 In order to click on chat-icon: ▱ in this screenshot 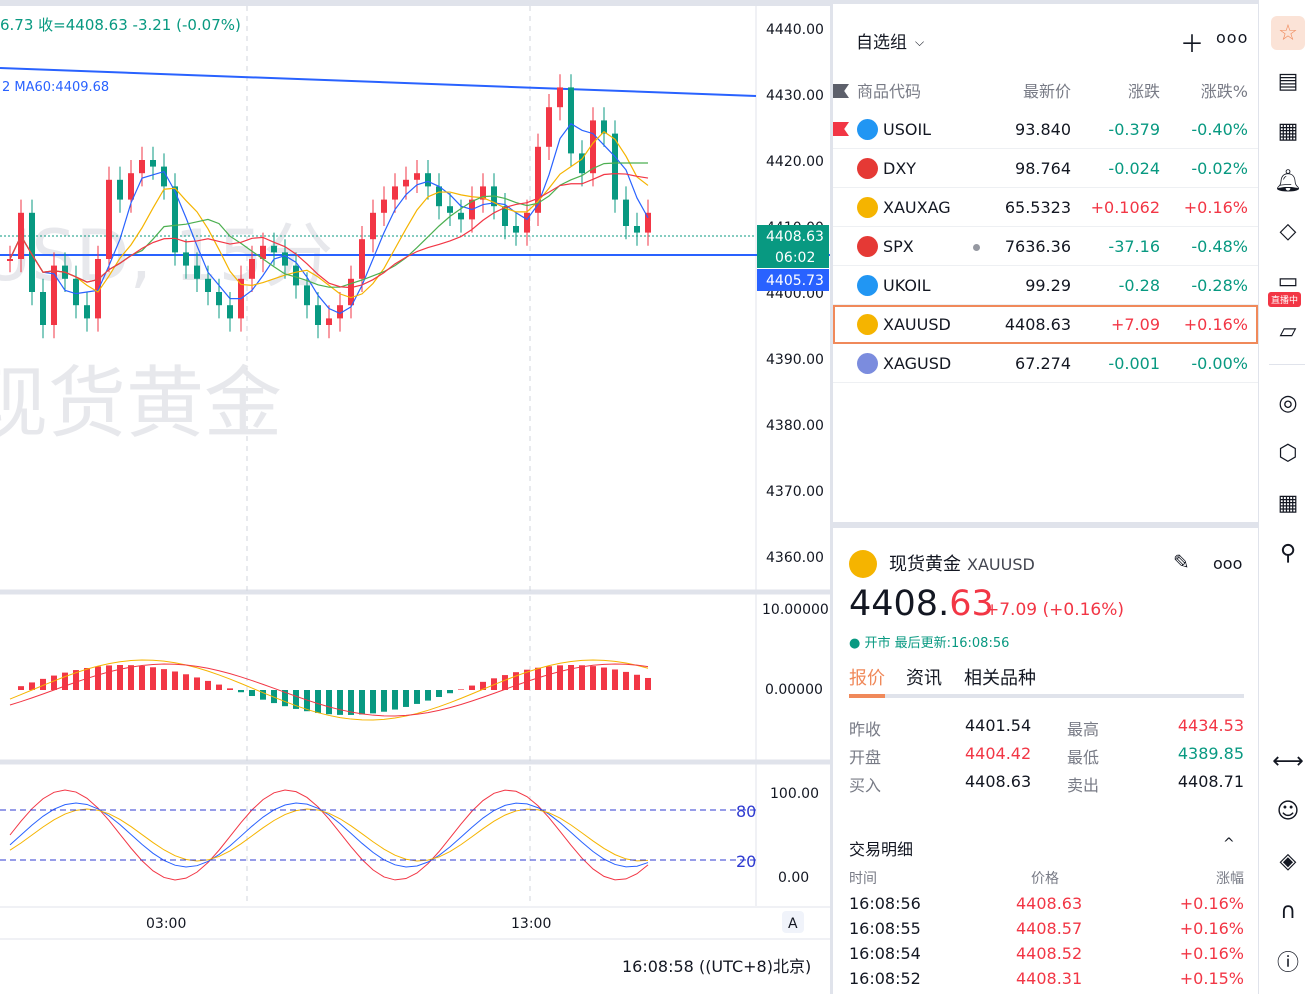, I will do `click(1288, 331)`.